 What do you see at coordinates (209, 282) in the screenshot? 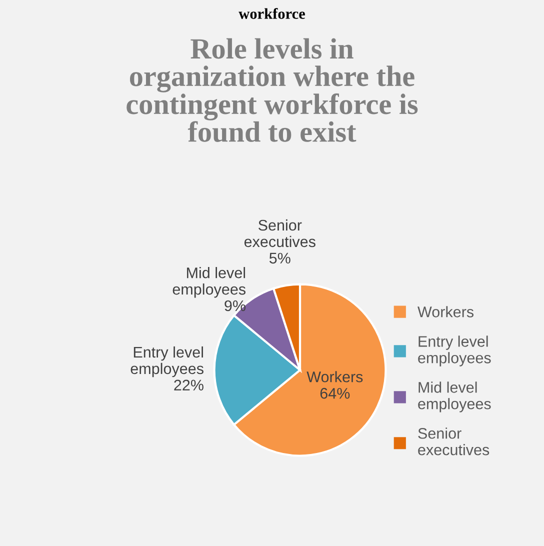
I see `slice-label: Mid level employees` at bounding box center [209, 282].